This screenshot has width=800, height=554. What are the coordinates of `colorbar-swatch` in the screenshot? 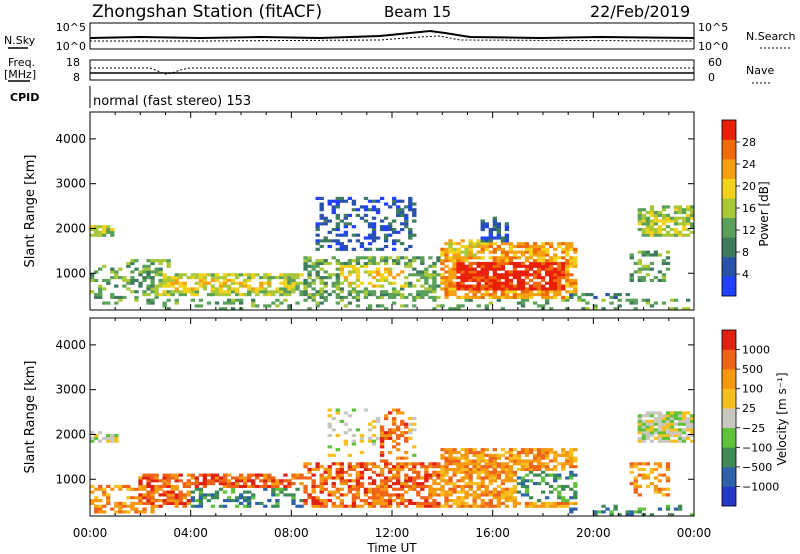 It's located at (729, 496).